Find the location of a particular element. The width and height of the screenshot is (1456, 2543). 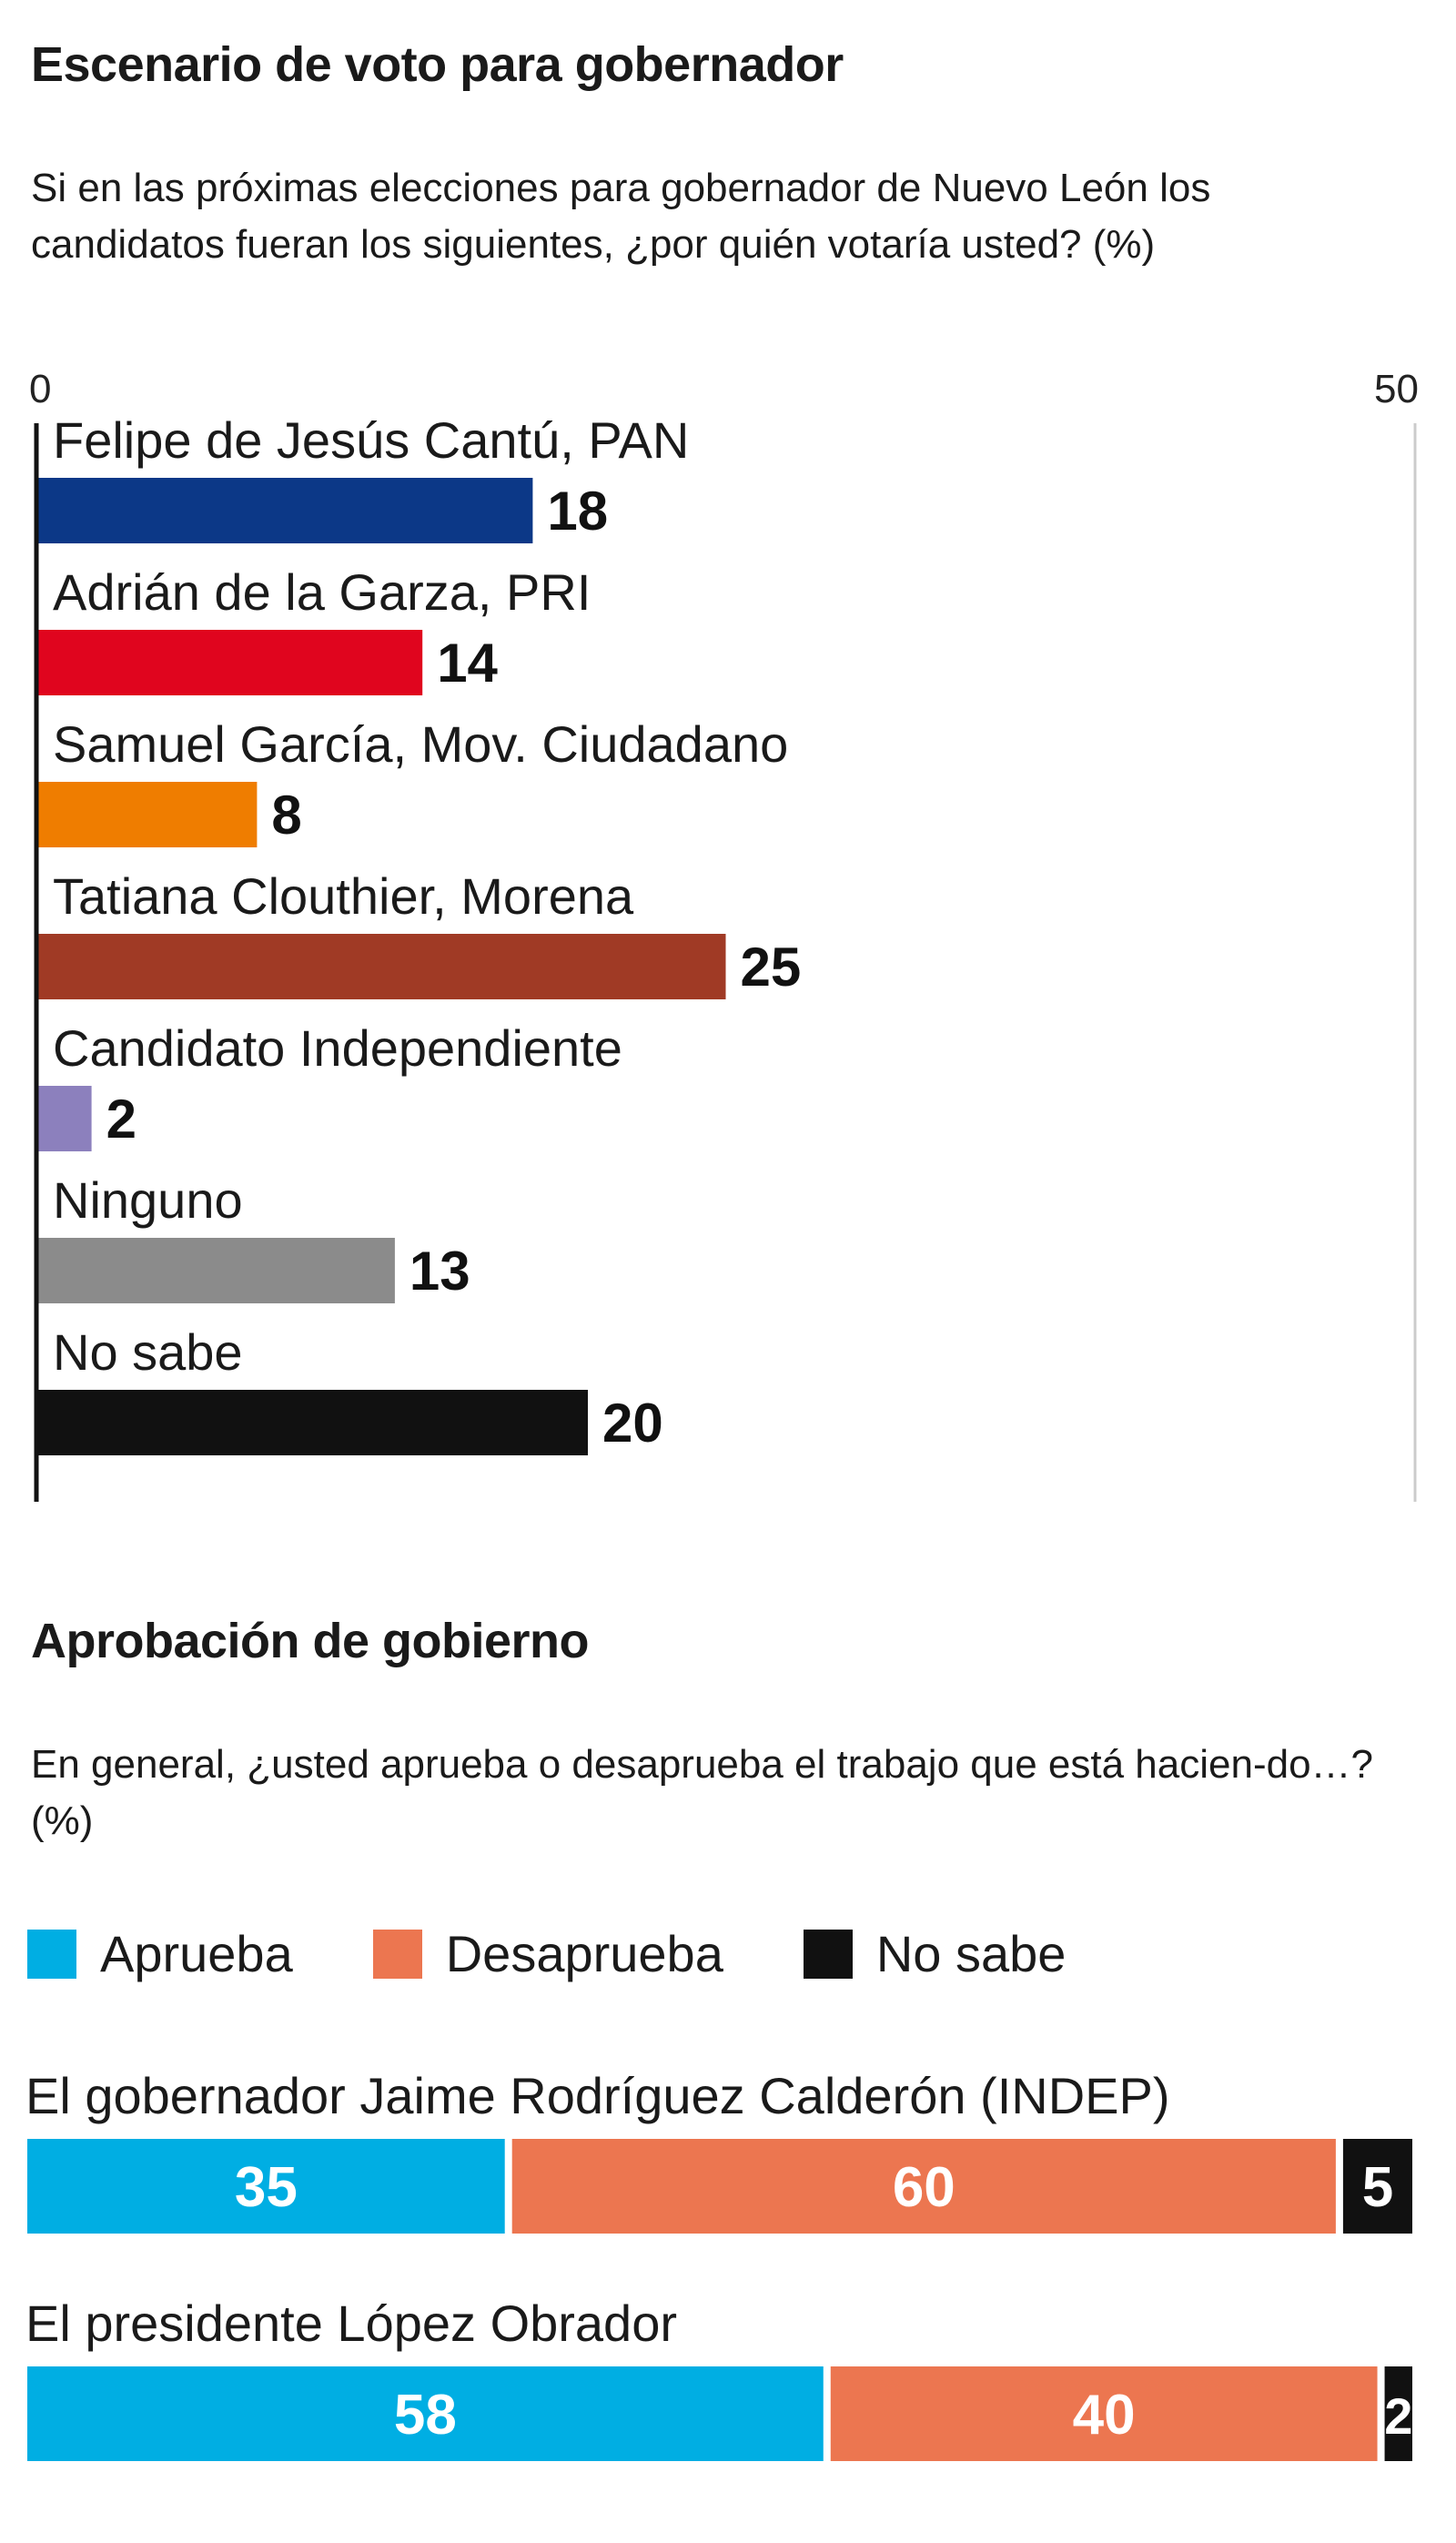

category-label: Ninguno is located at coordinates (148, 1200).